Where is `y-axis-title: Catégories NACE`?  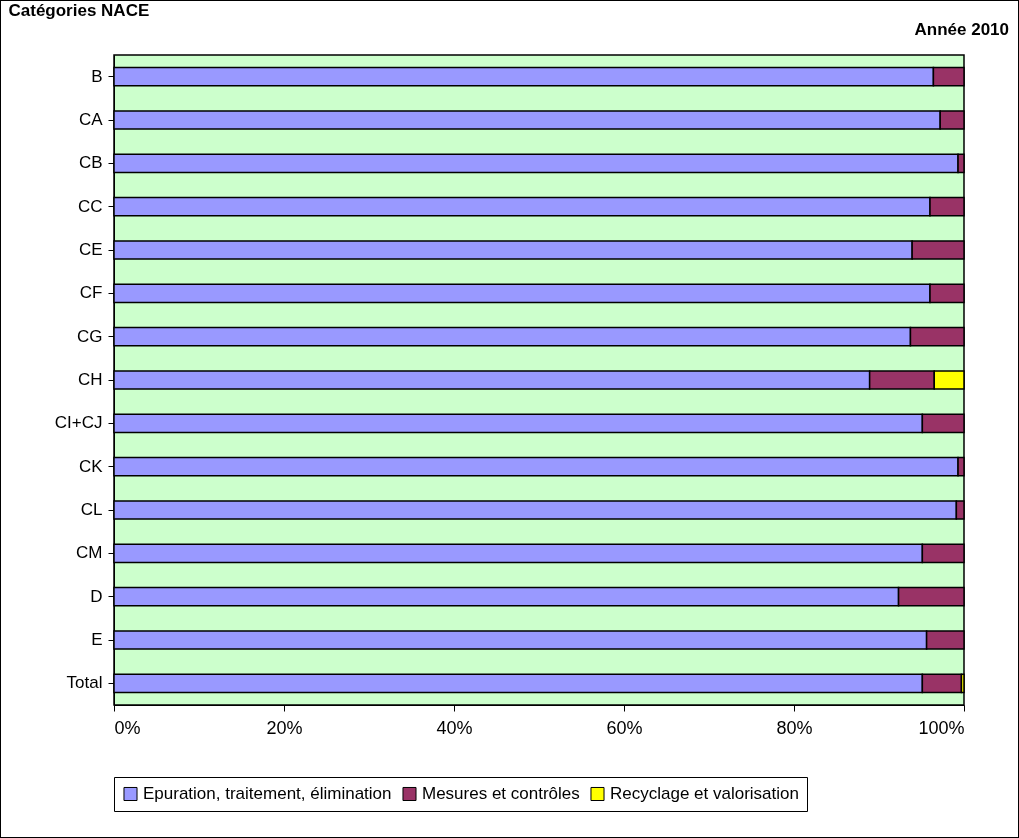
y-axis-title: Catégories NACE is located at coordinates (79, 10).